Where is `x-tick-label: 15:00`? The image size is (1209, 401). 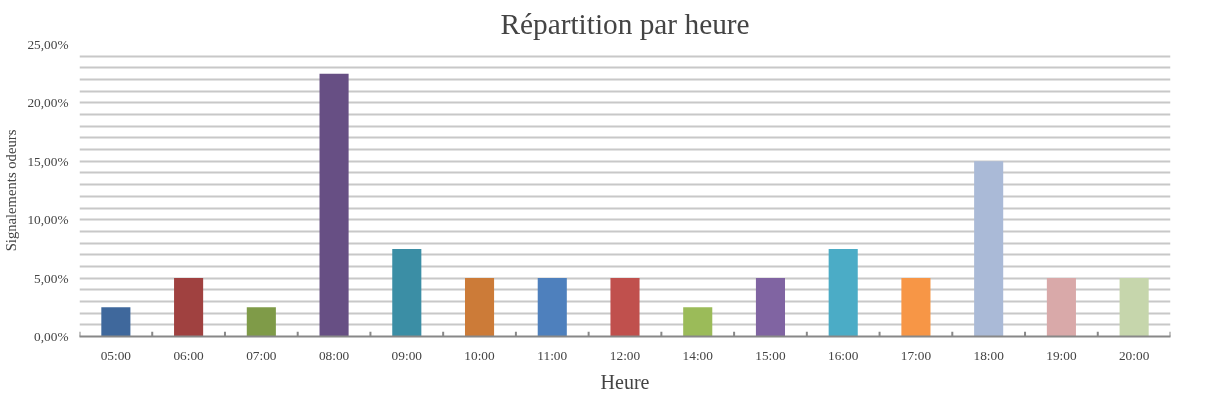 x-tick-label: 15:00 is located at coordinates (770, 355).